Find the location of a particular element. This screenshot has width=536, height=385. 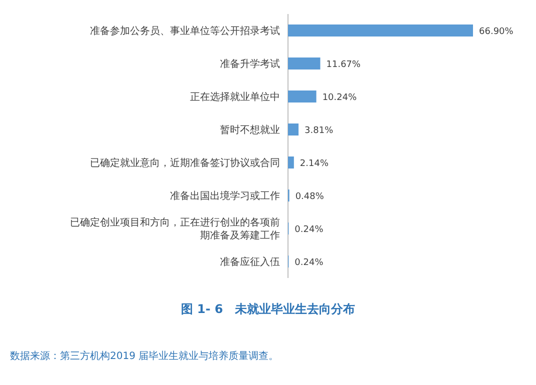

data-label: 2.14% is located at coordinates (314, 164).